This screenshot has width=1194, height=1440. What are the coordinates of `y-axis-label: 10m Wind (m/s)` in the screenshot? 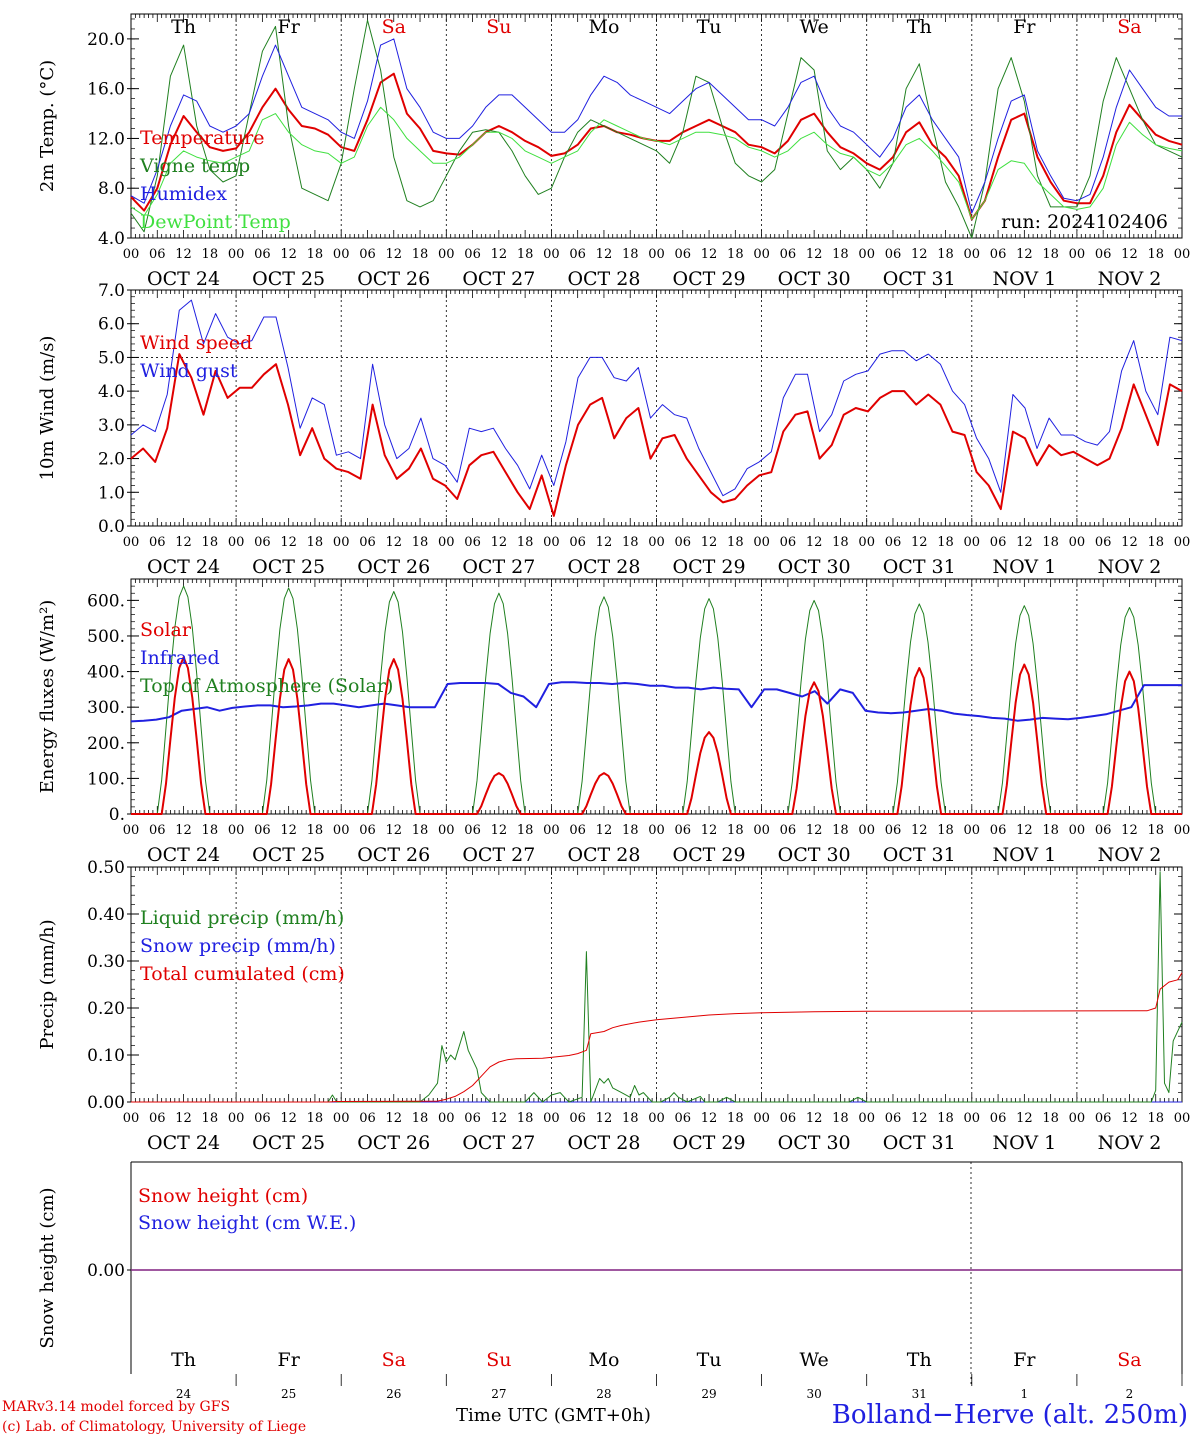 It's located at (47, 408).